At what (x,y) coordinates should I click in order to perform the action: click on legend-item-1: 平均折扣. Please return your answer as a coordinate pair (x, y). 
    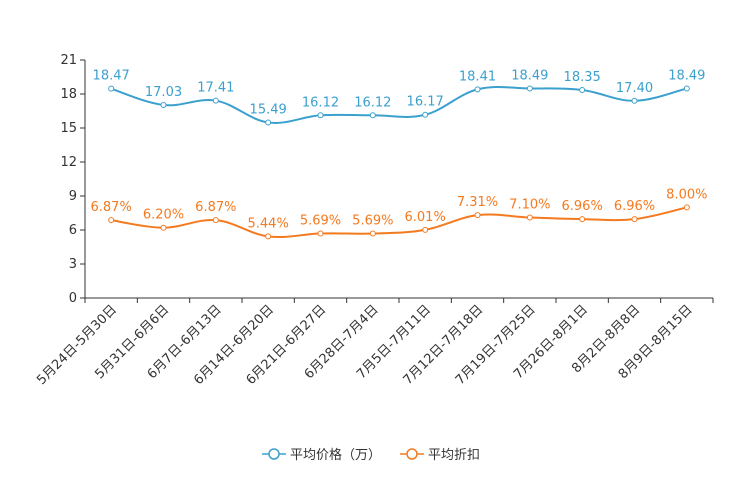
    Looking at the image, I should click on (440, 455).